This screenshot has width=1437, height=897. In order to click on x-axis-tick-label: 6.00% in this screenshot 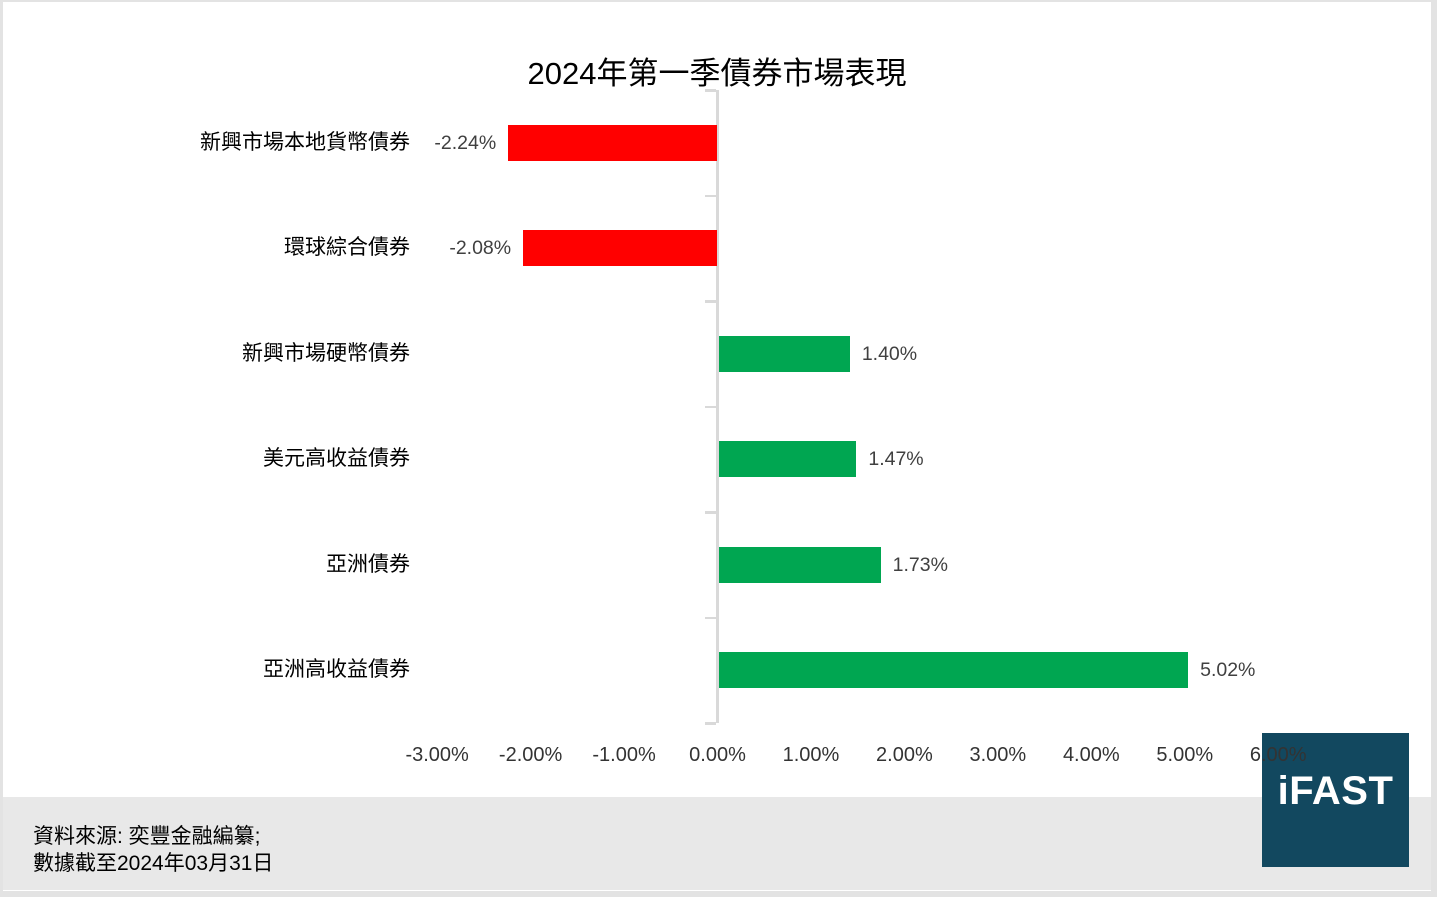, I will do `click(1278, 755)`.